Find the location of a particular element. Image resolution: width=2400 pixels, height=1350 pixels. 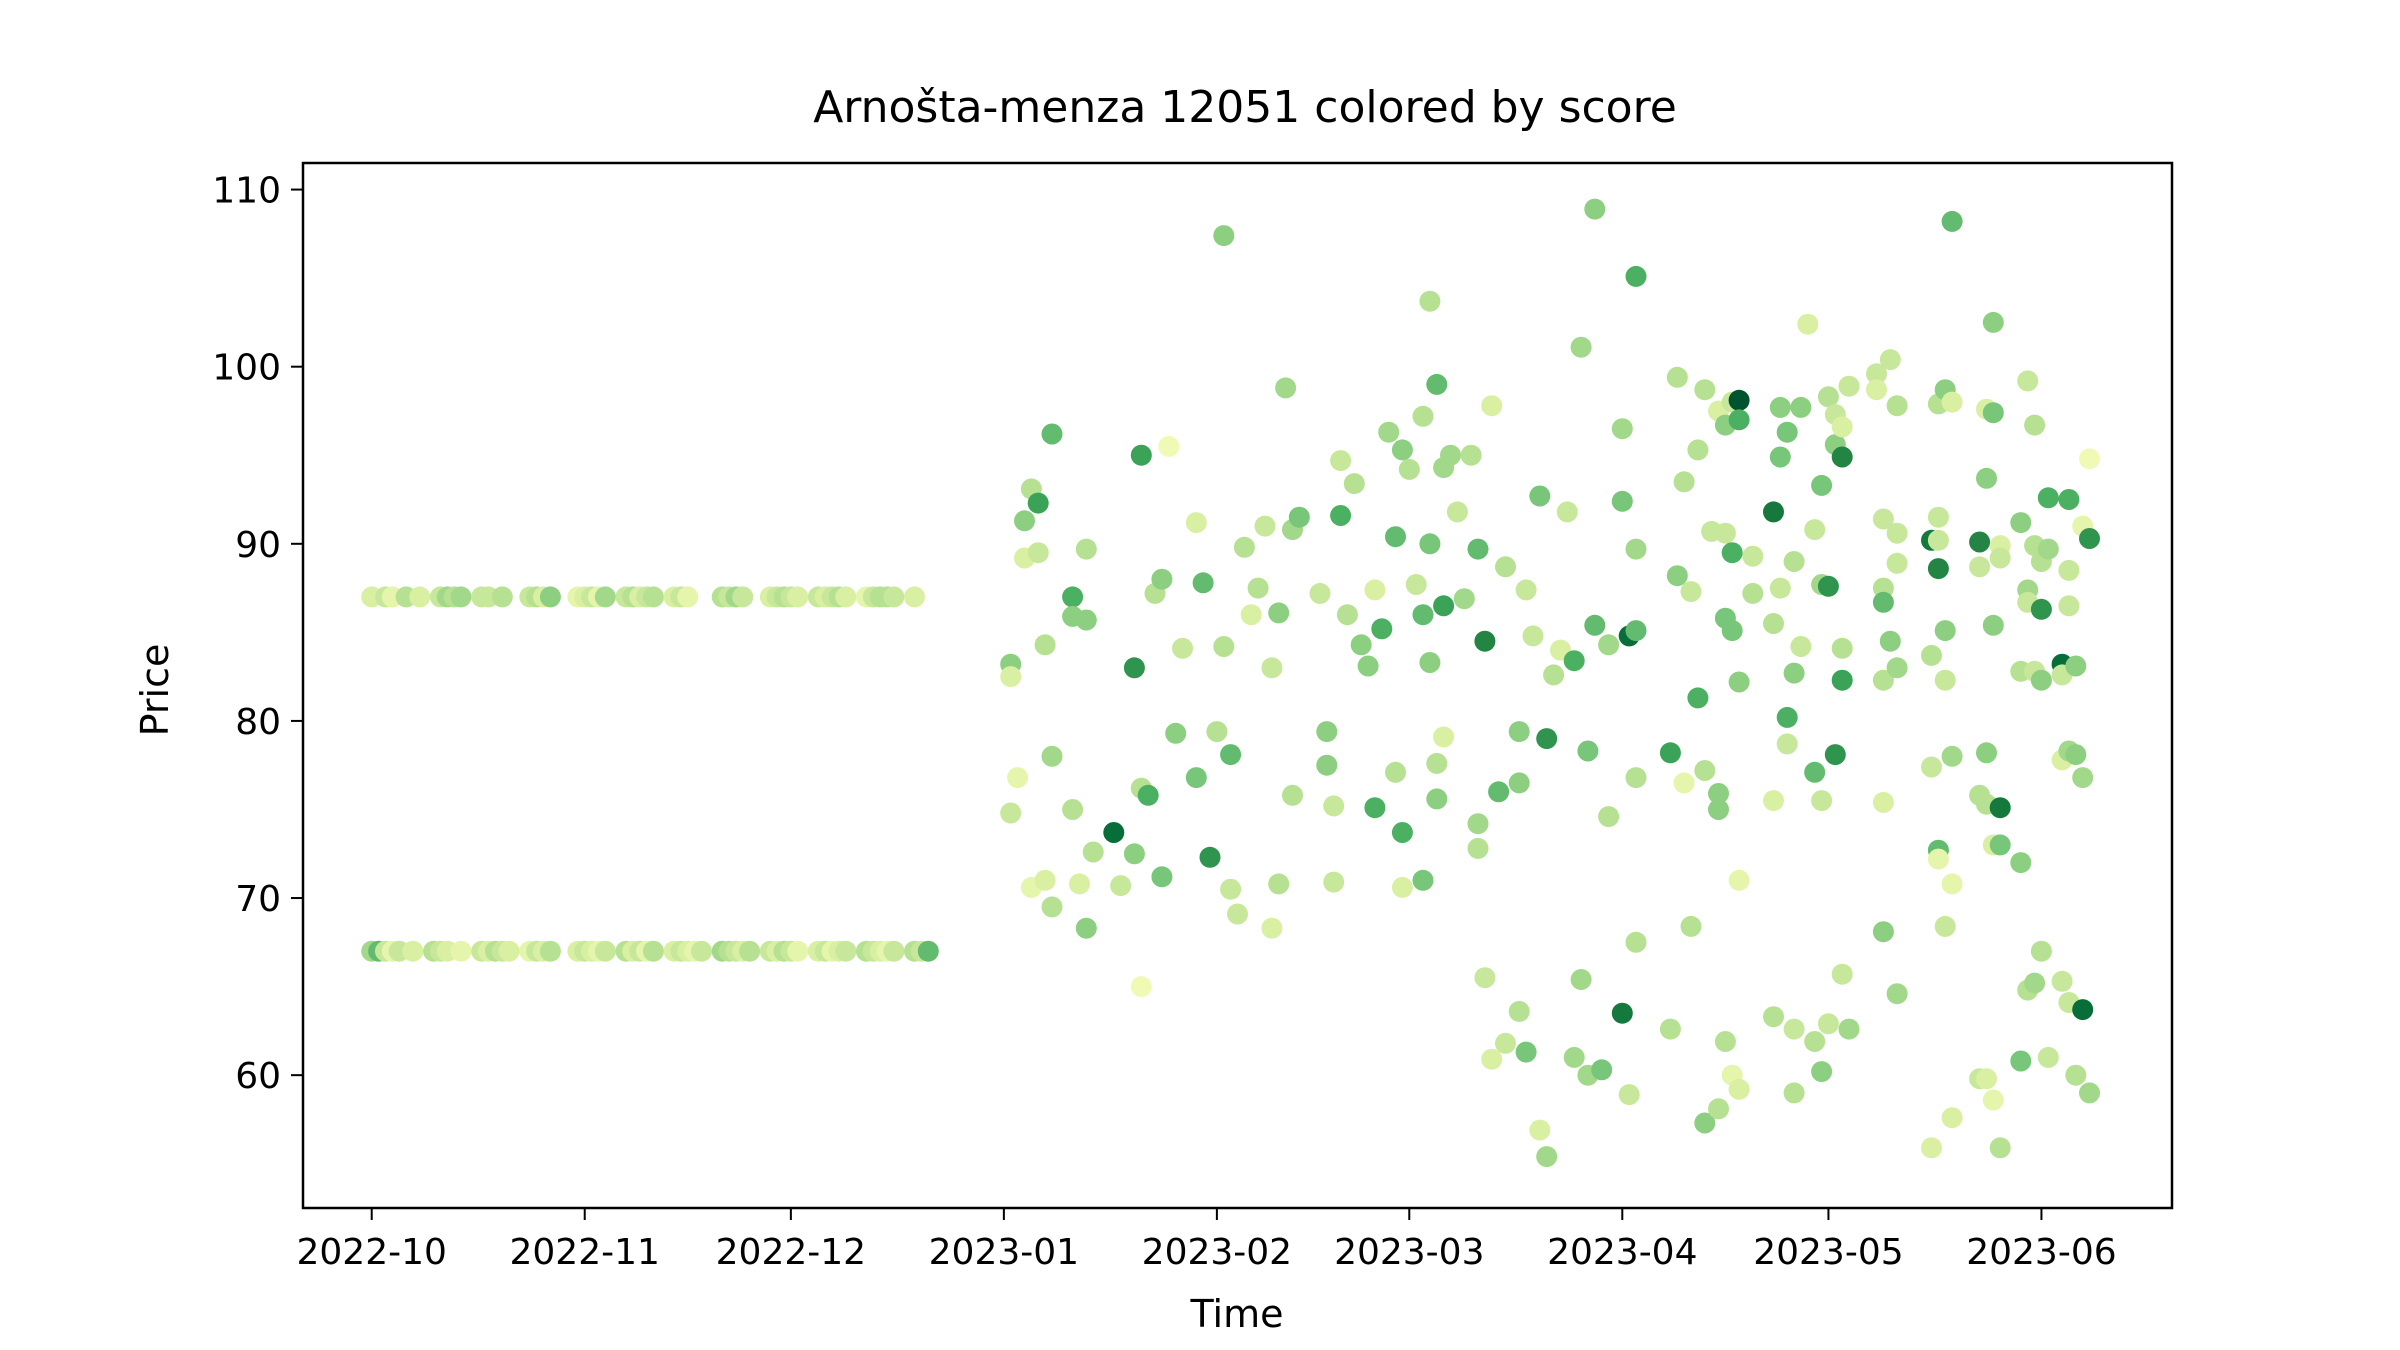

y-tick-label: 110 is located at coordinates (246, 191).